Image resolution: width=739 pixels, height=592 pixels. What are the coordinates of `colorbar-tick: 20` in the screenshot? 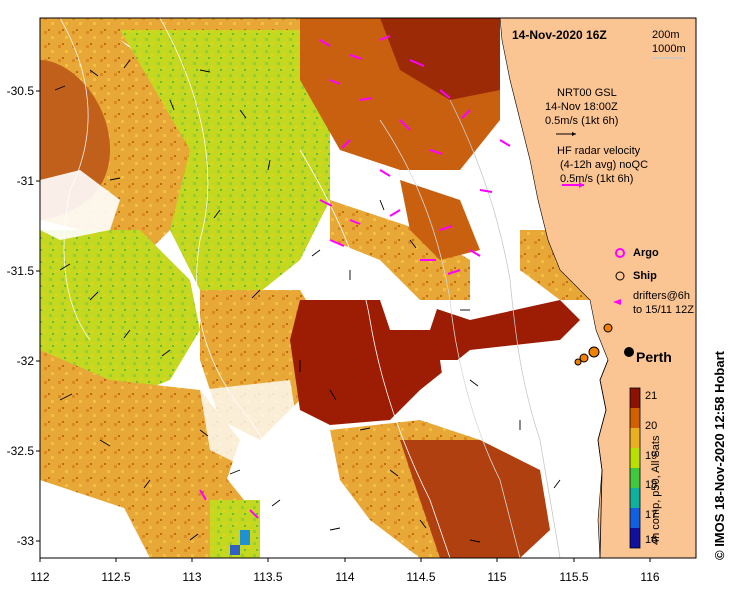 It's located at (651, 426).